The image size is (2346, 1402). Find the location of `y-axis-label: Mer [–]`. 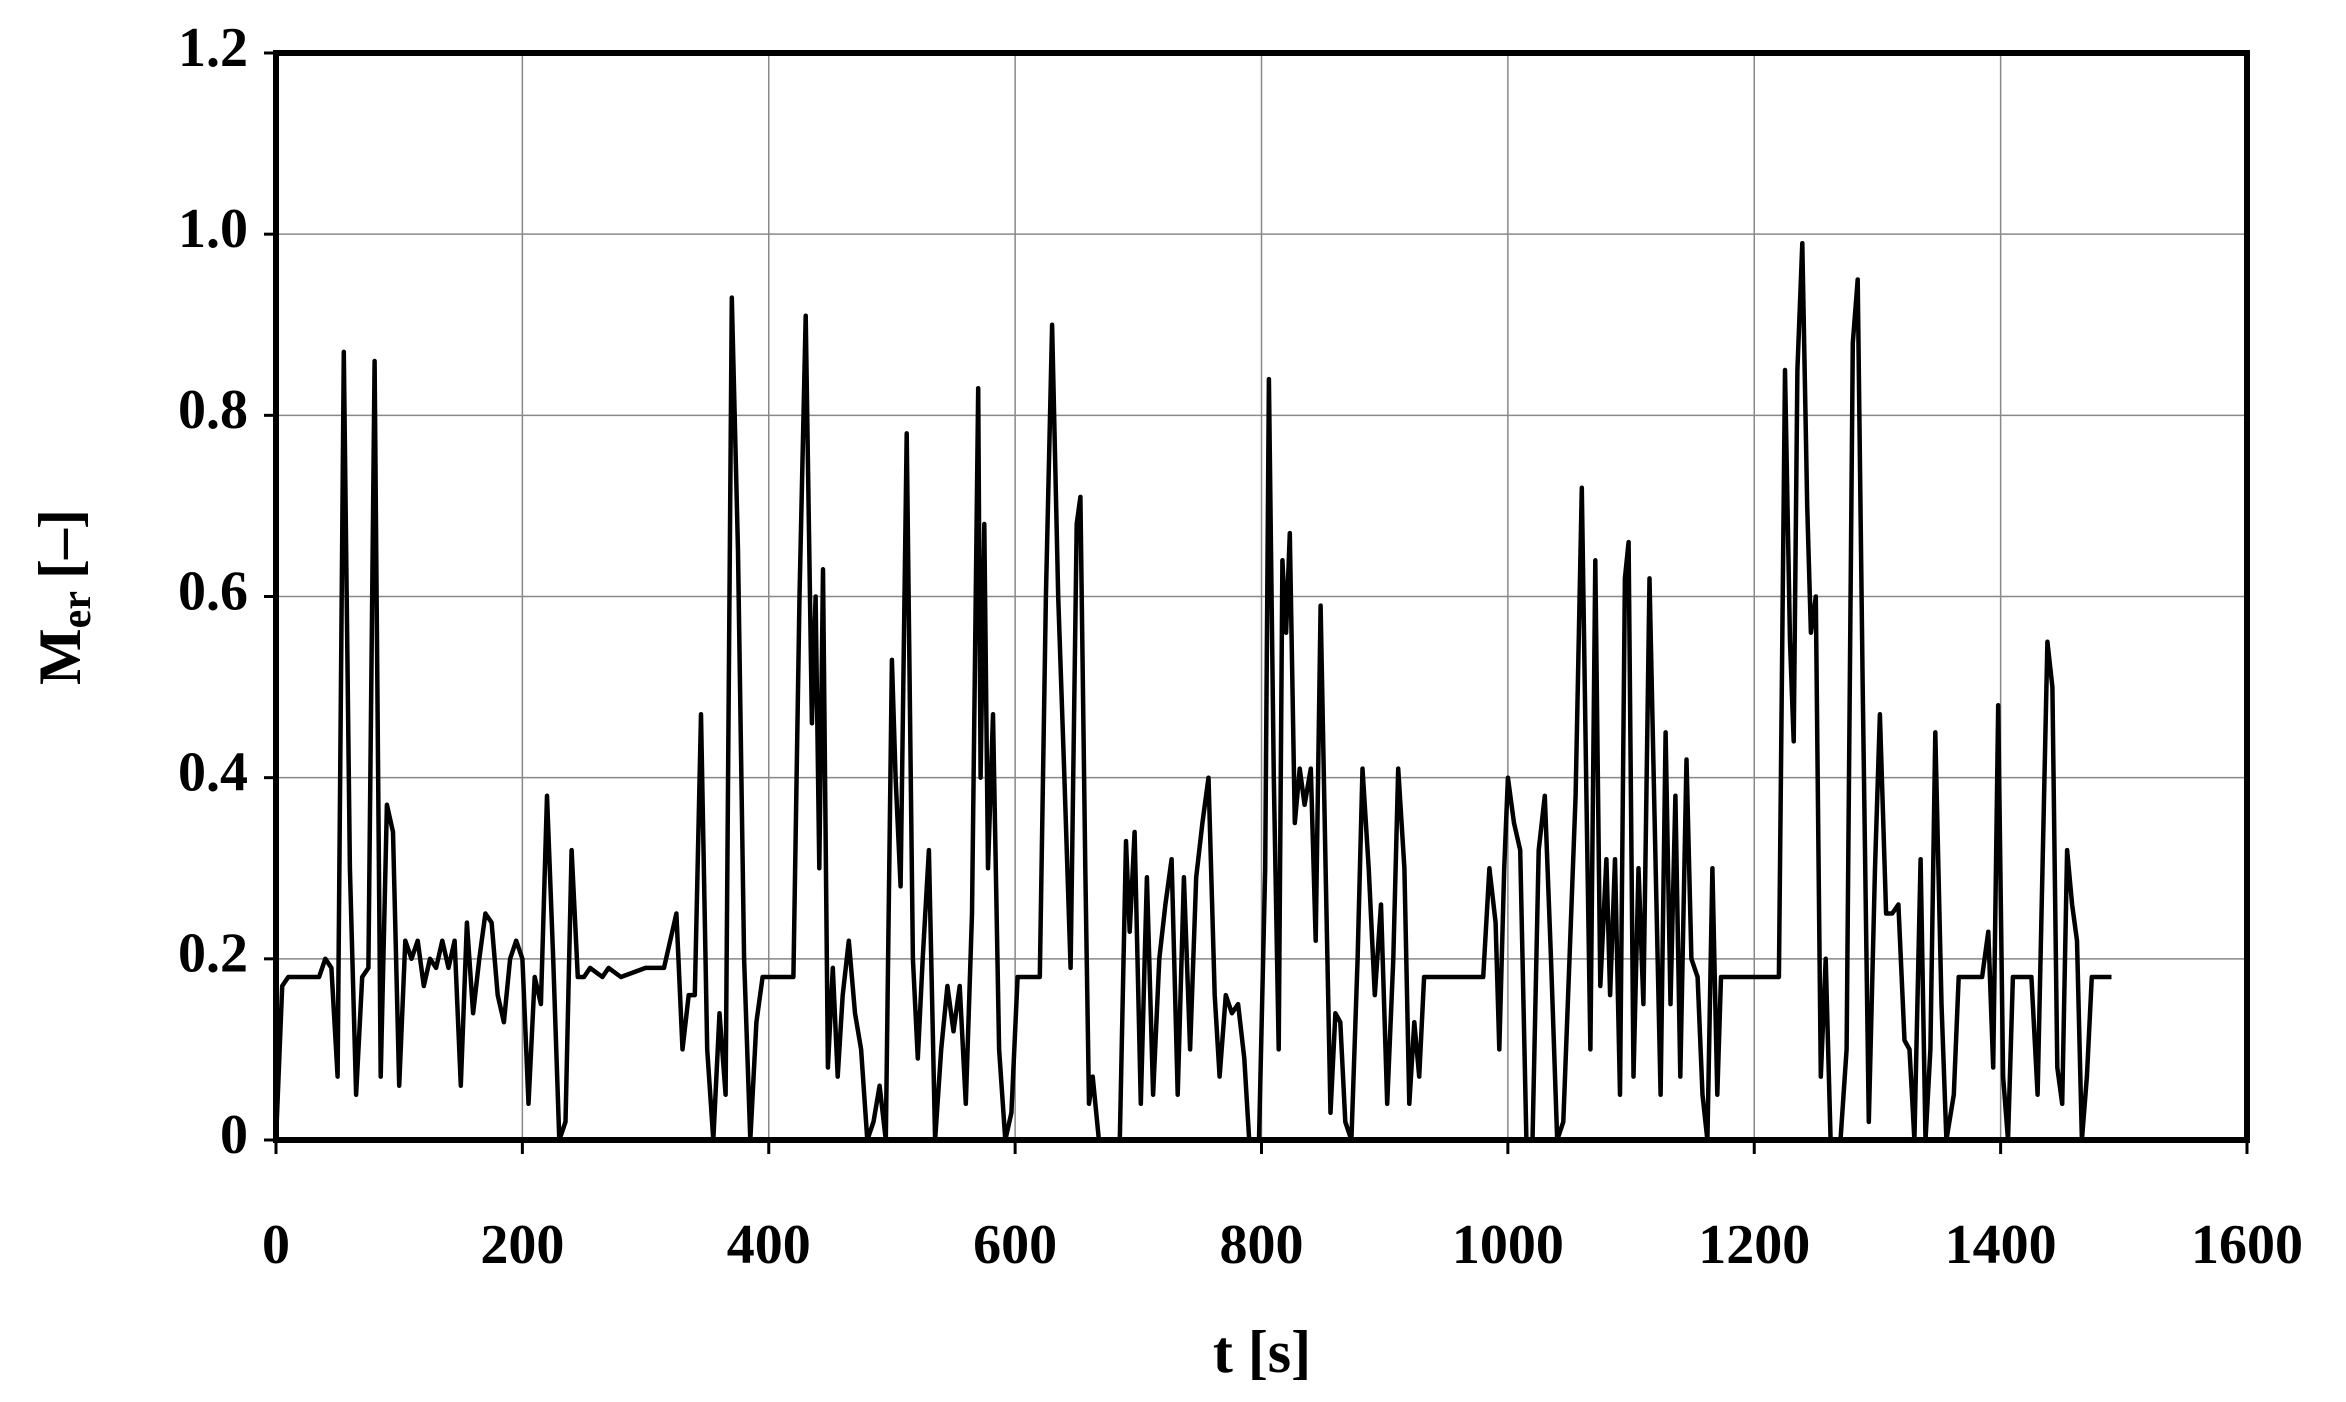

y-axis-label: Mer [–] is located at coordinates (63, 597).